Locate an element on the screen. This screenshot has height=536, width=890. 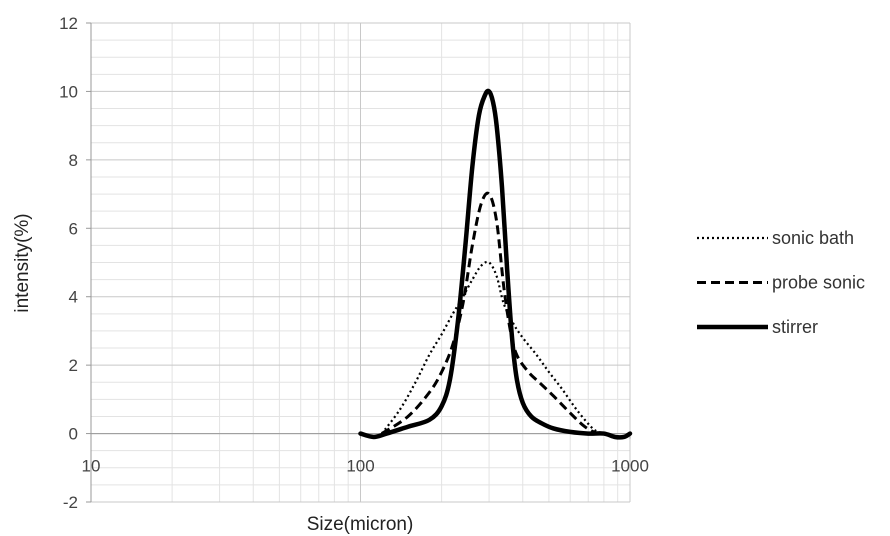
x-axis-label: Size(micron) is located at coordinates (360, 524).